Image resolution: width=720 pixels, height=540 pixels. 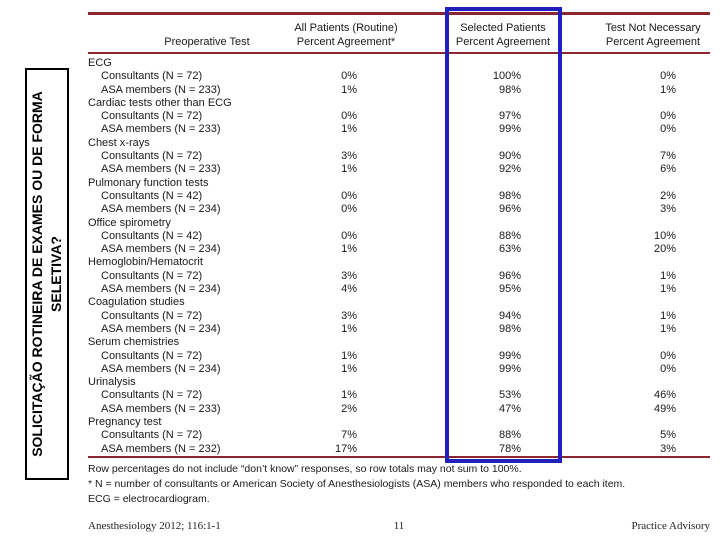 What do you see at coordinates (349, 275) in the screenshot?
I see `cell-all-patients: 3%` at bounding box center [349, 275].